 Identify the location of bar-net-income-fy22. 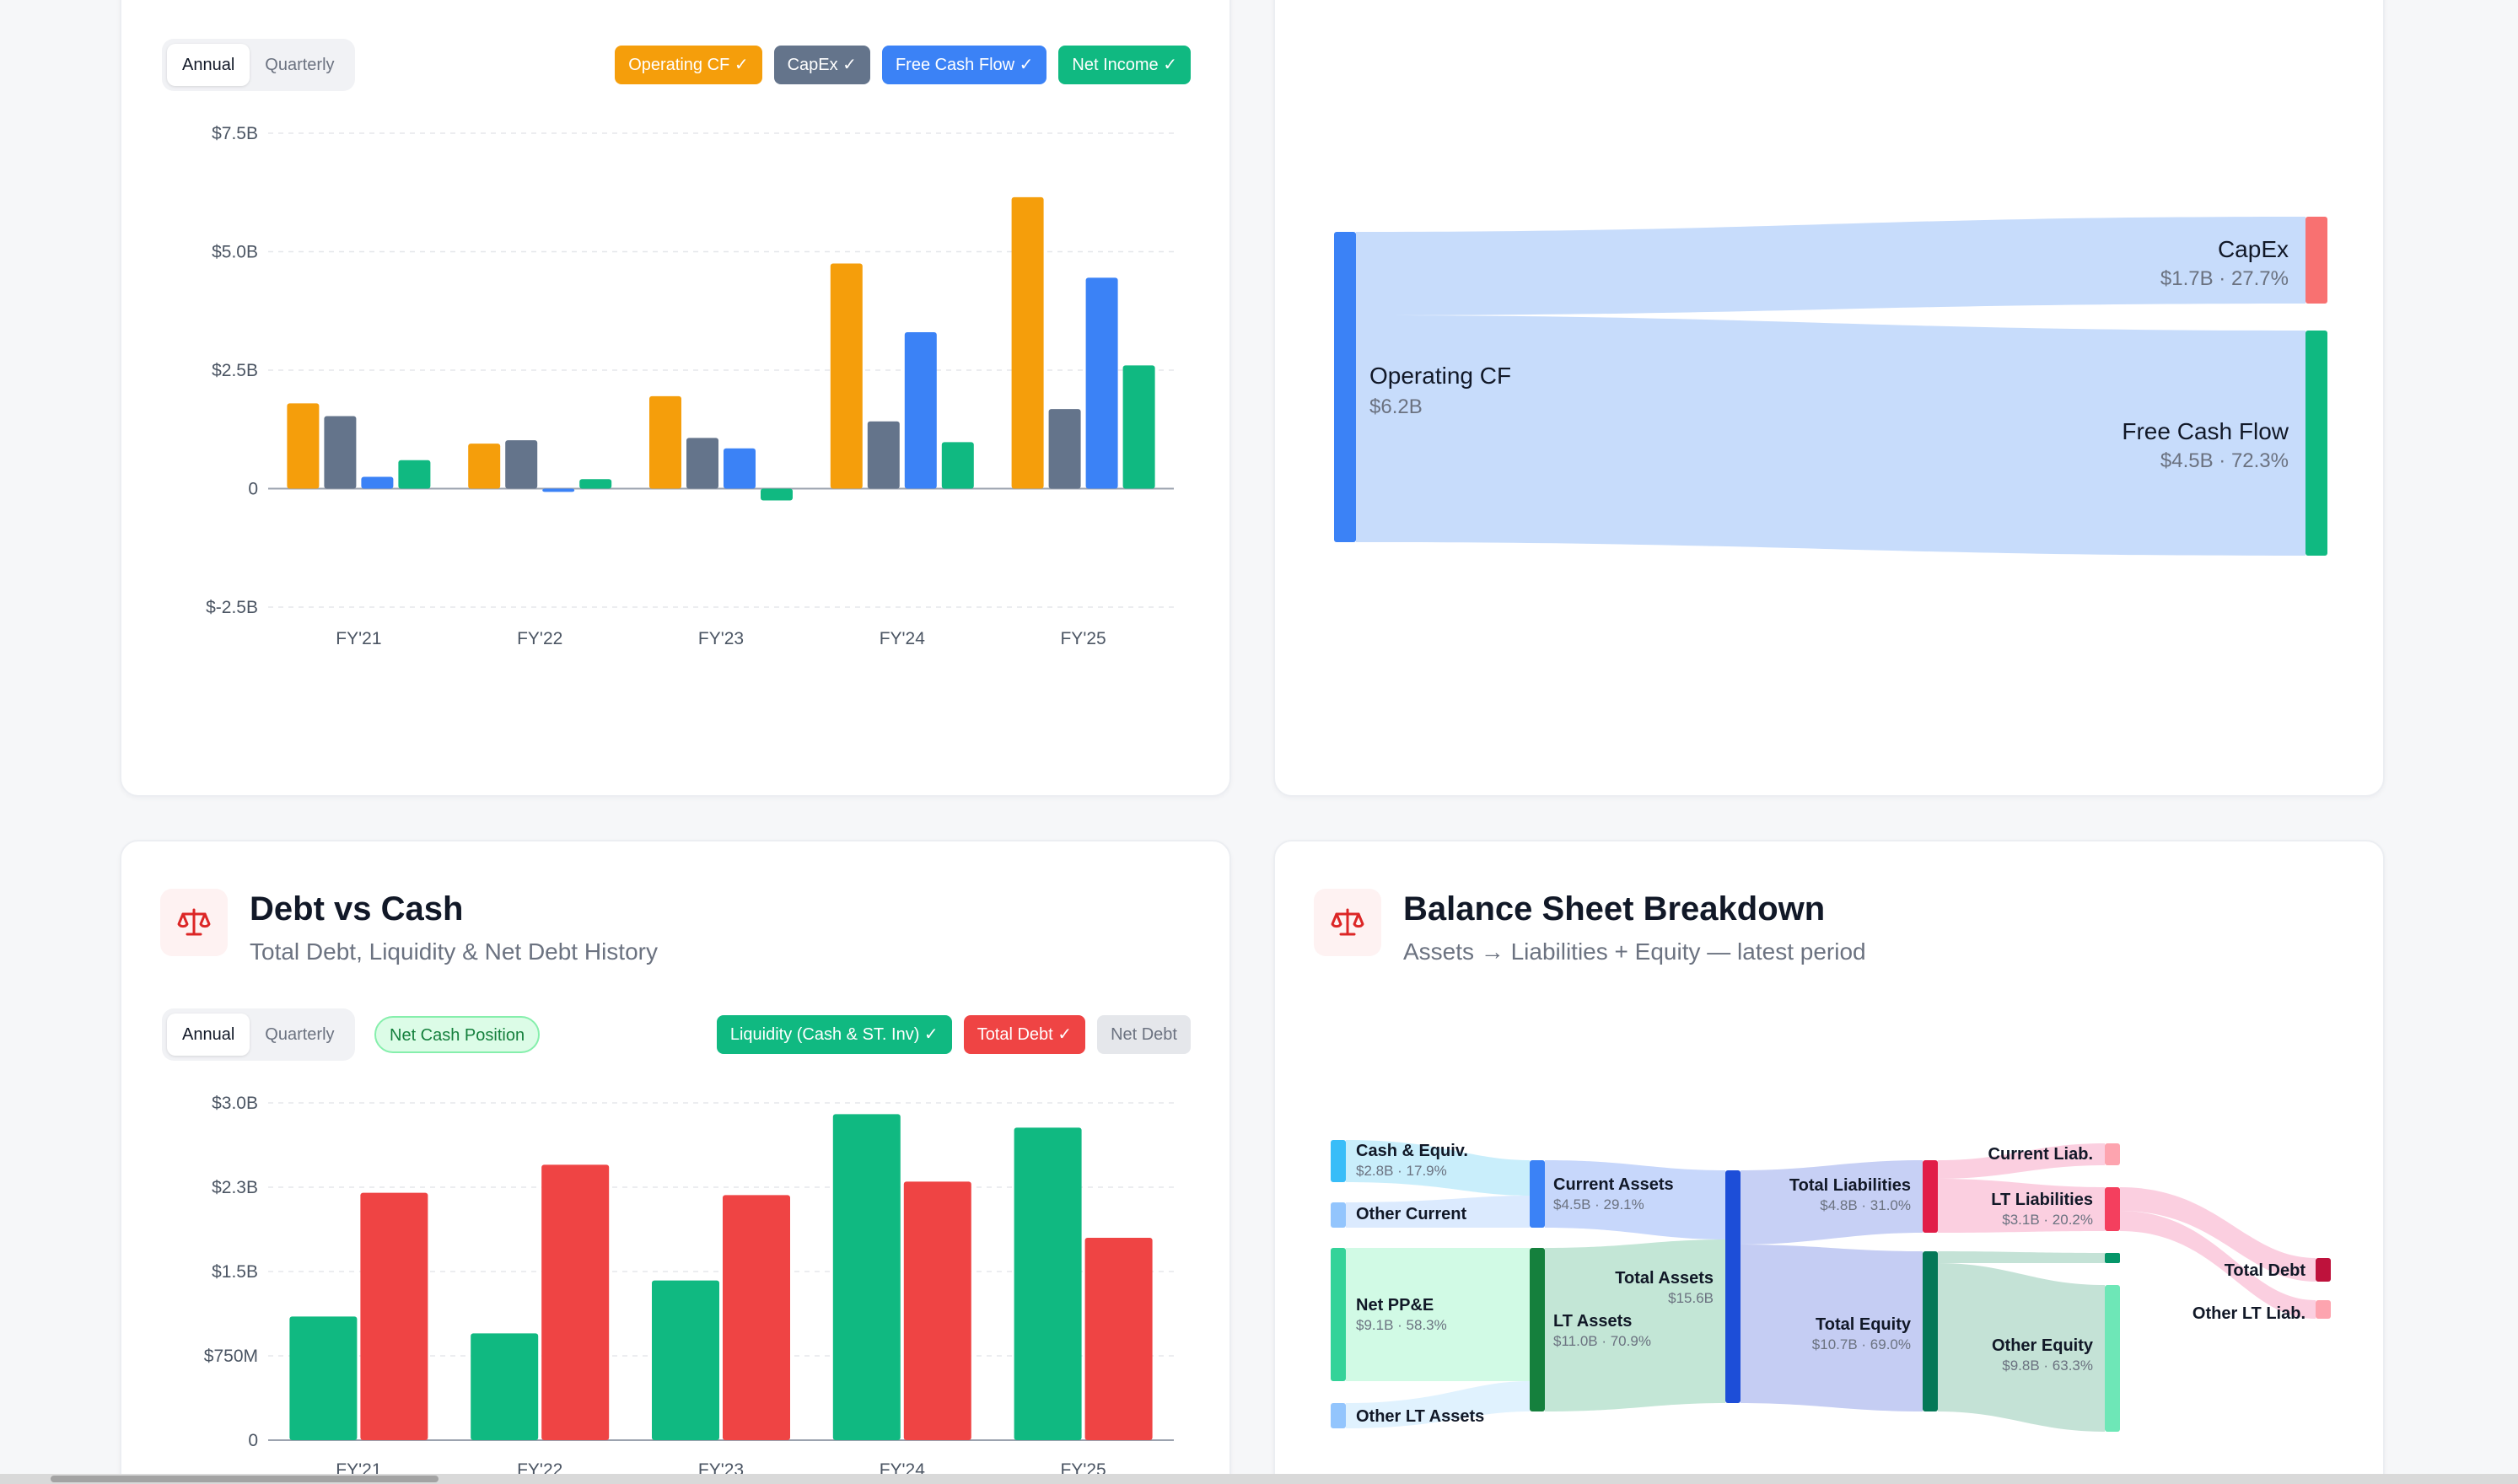
(595, 484).